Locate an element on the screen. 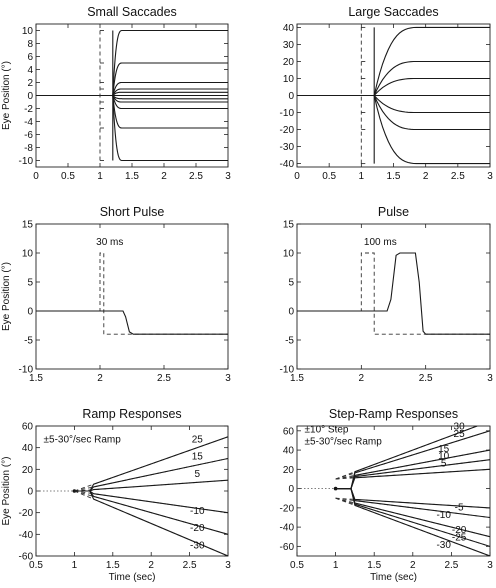 This screenshot has height=588, width=496. pulse-panel: Pulse 1.5 2 2.5 3 -10 -5 0 5 10 15 100 ms is located at coordinates (387, 294).